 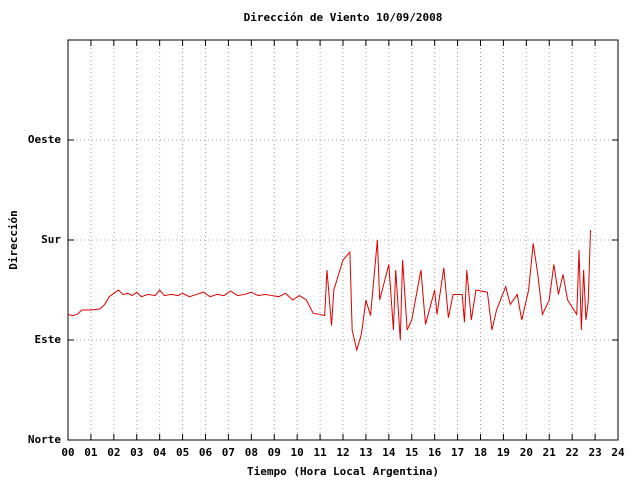 What do you see at coordinates (160, 452) in the screenshot?
I see `x-tick-label: 04` at bounding box center [160, 452].